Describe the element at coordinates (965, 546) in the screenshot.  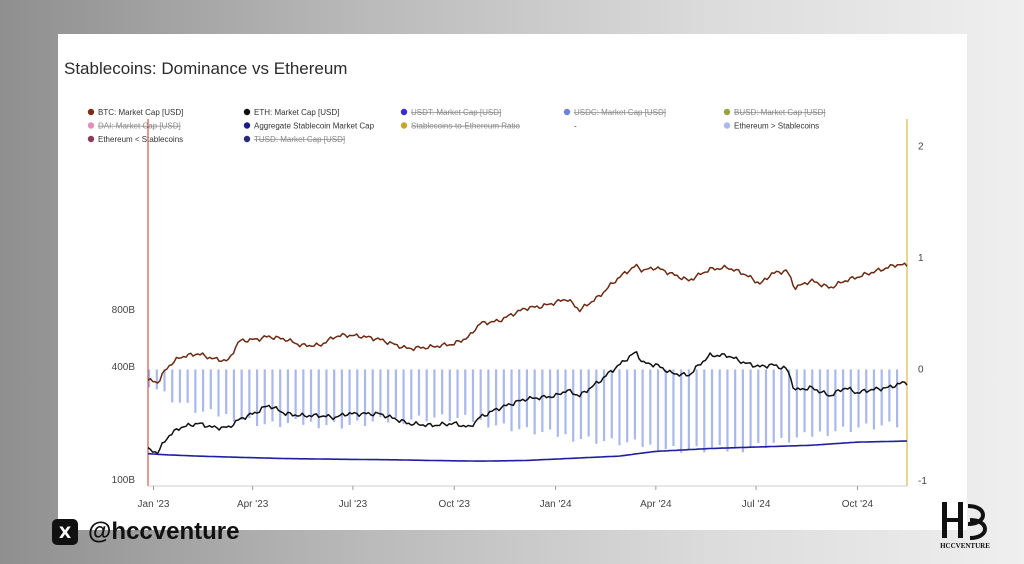
I see `brand-text: HCCVENTURE` at that location.